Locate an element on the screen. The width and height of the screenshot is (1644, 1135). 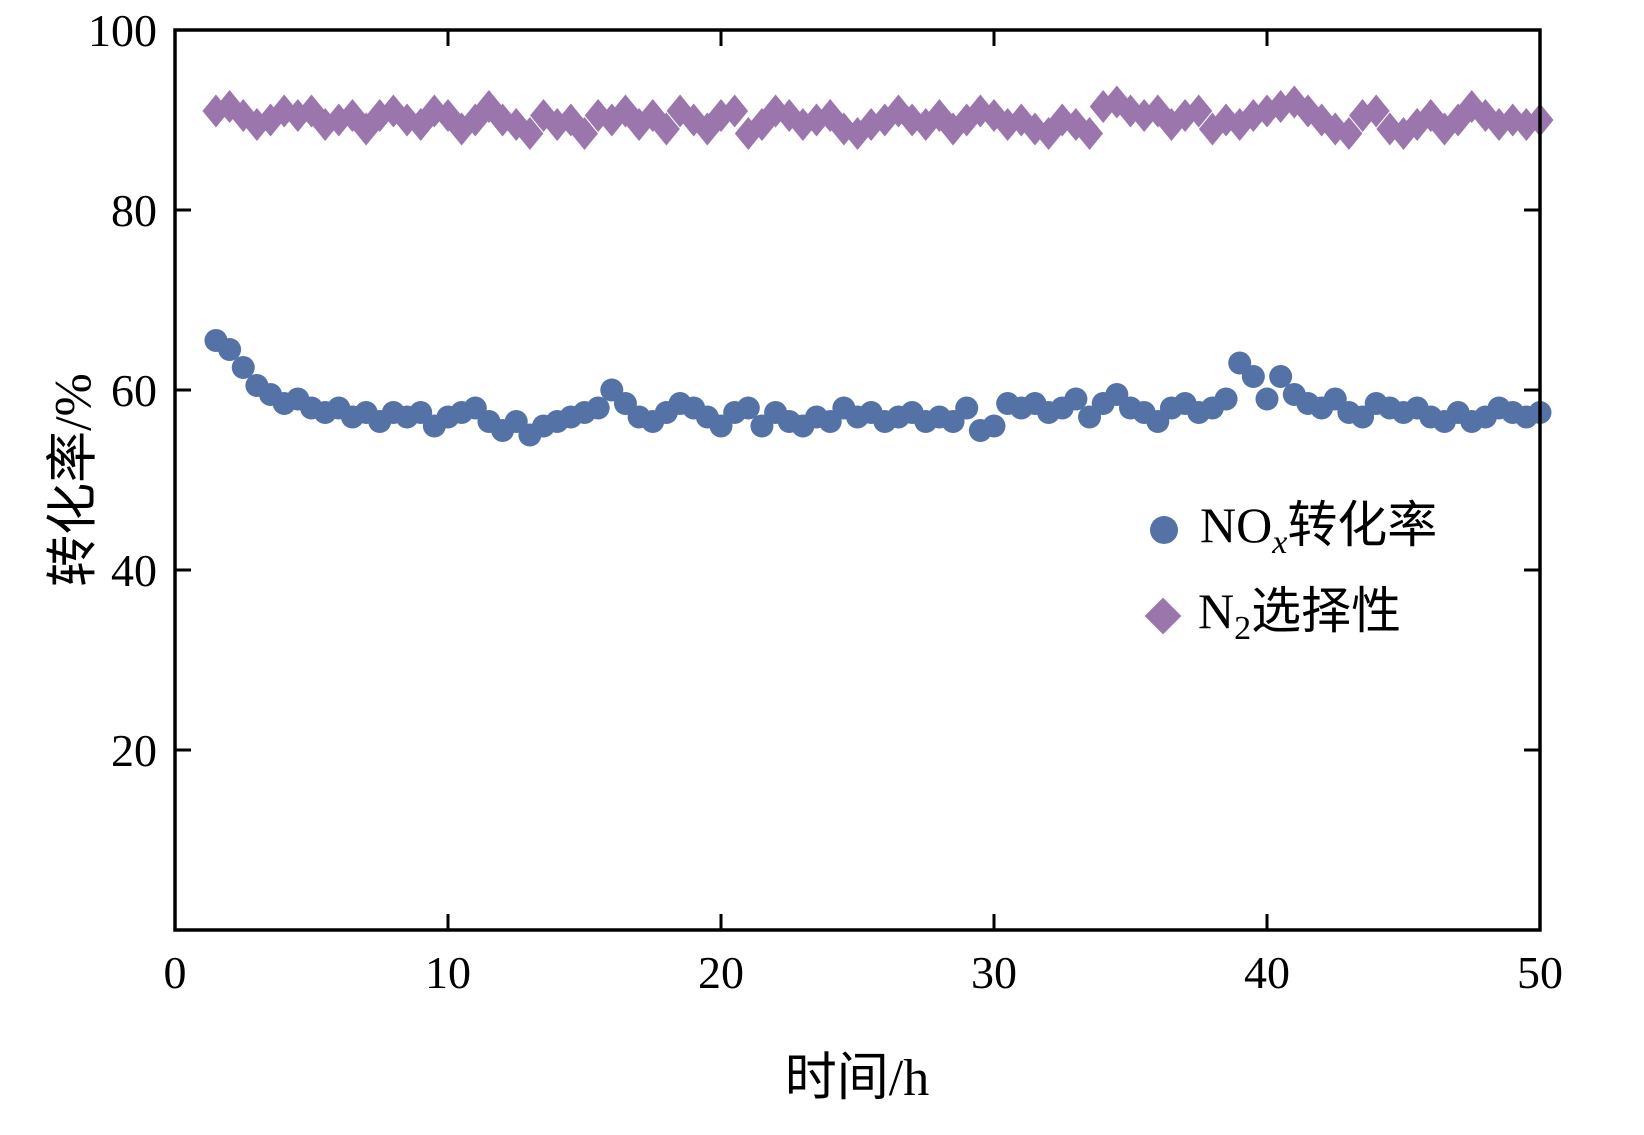
legend-item-nox-conversion: NOx转化率 is located at coordinates (1293, 530).